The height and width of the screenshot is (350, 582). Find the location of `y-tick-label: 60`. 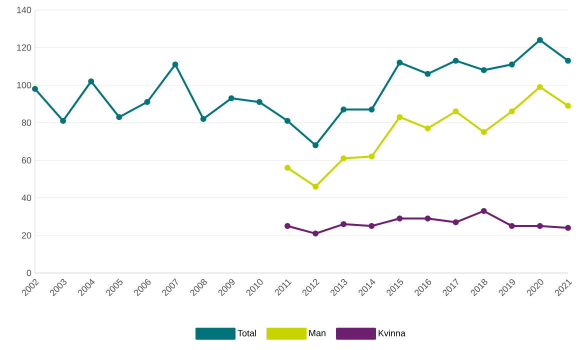

y-tick-label: 60 is located at coordinates (27, 160).